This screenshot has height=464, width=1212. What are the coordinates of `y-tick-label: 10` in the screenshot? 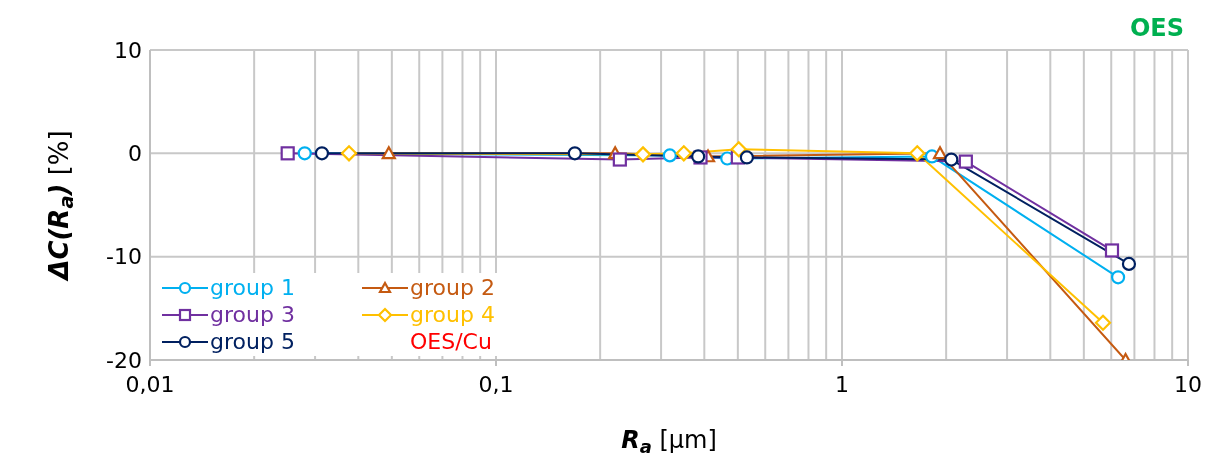 It's located at (128, 50).